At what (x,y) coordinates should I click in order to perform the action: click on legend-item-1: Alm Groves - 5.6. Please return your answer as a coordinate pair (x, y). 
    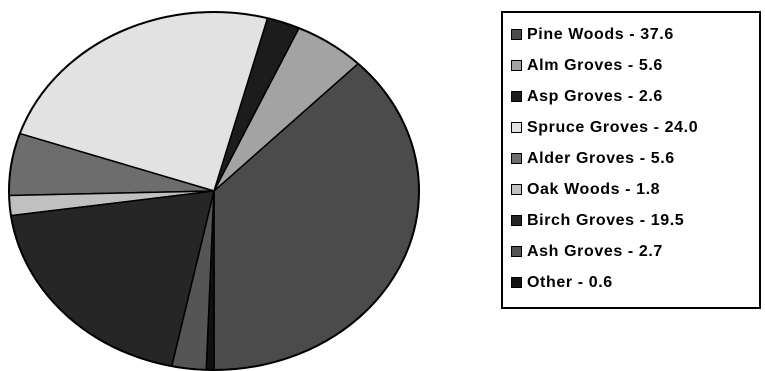
    Looking at the image, I should click on (635, 65).